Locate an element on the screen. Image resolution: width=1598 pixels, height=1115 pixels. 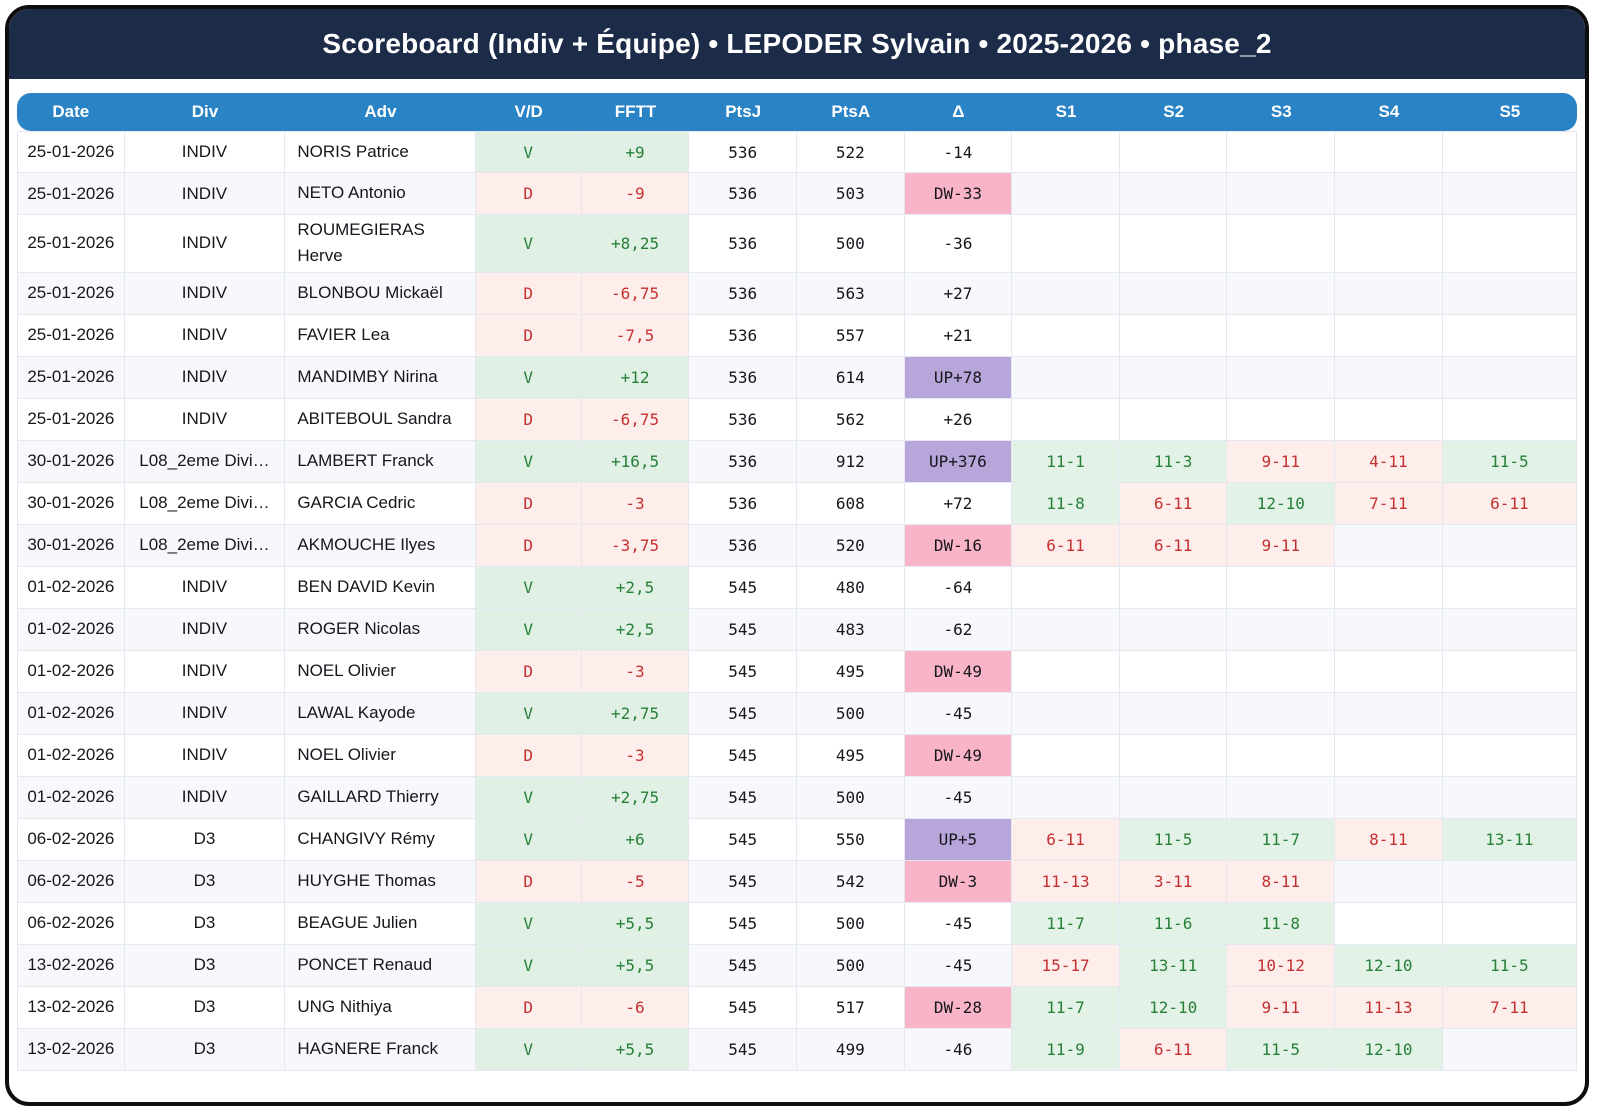
cell-set-1: 11-7 is located at coordinates (1066, 923).